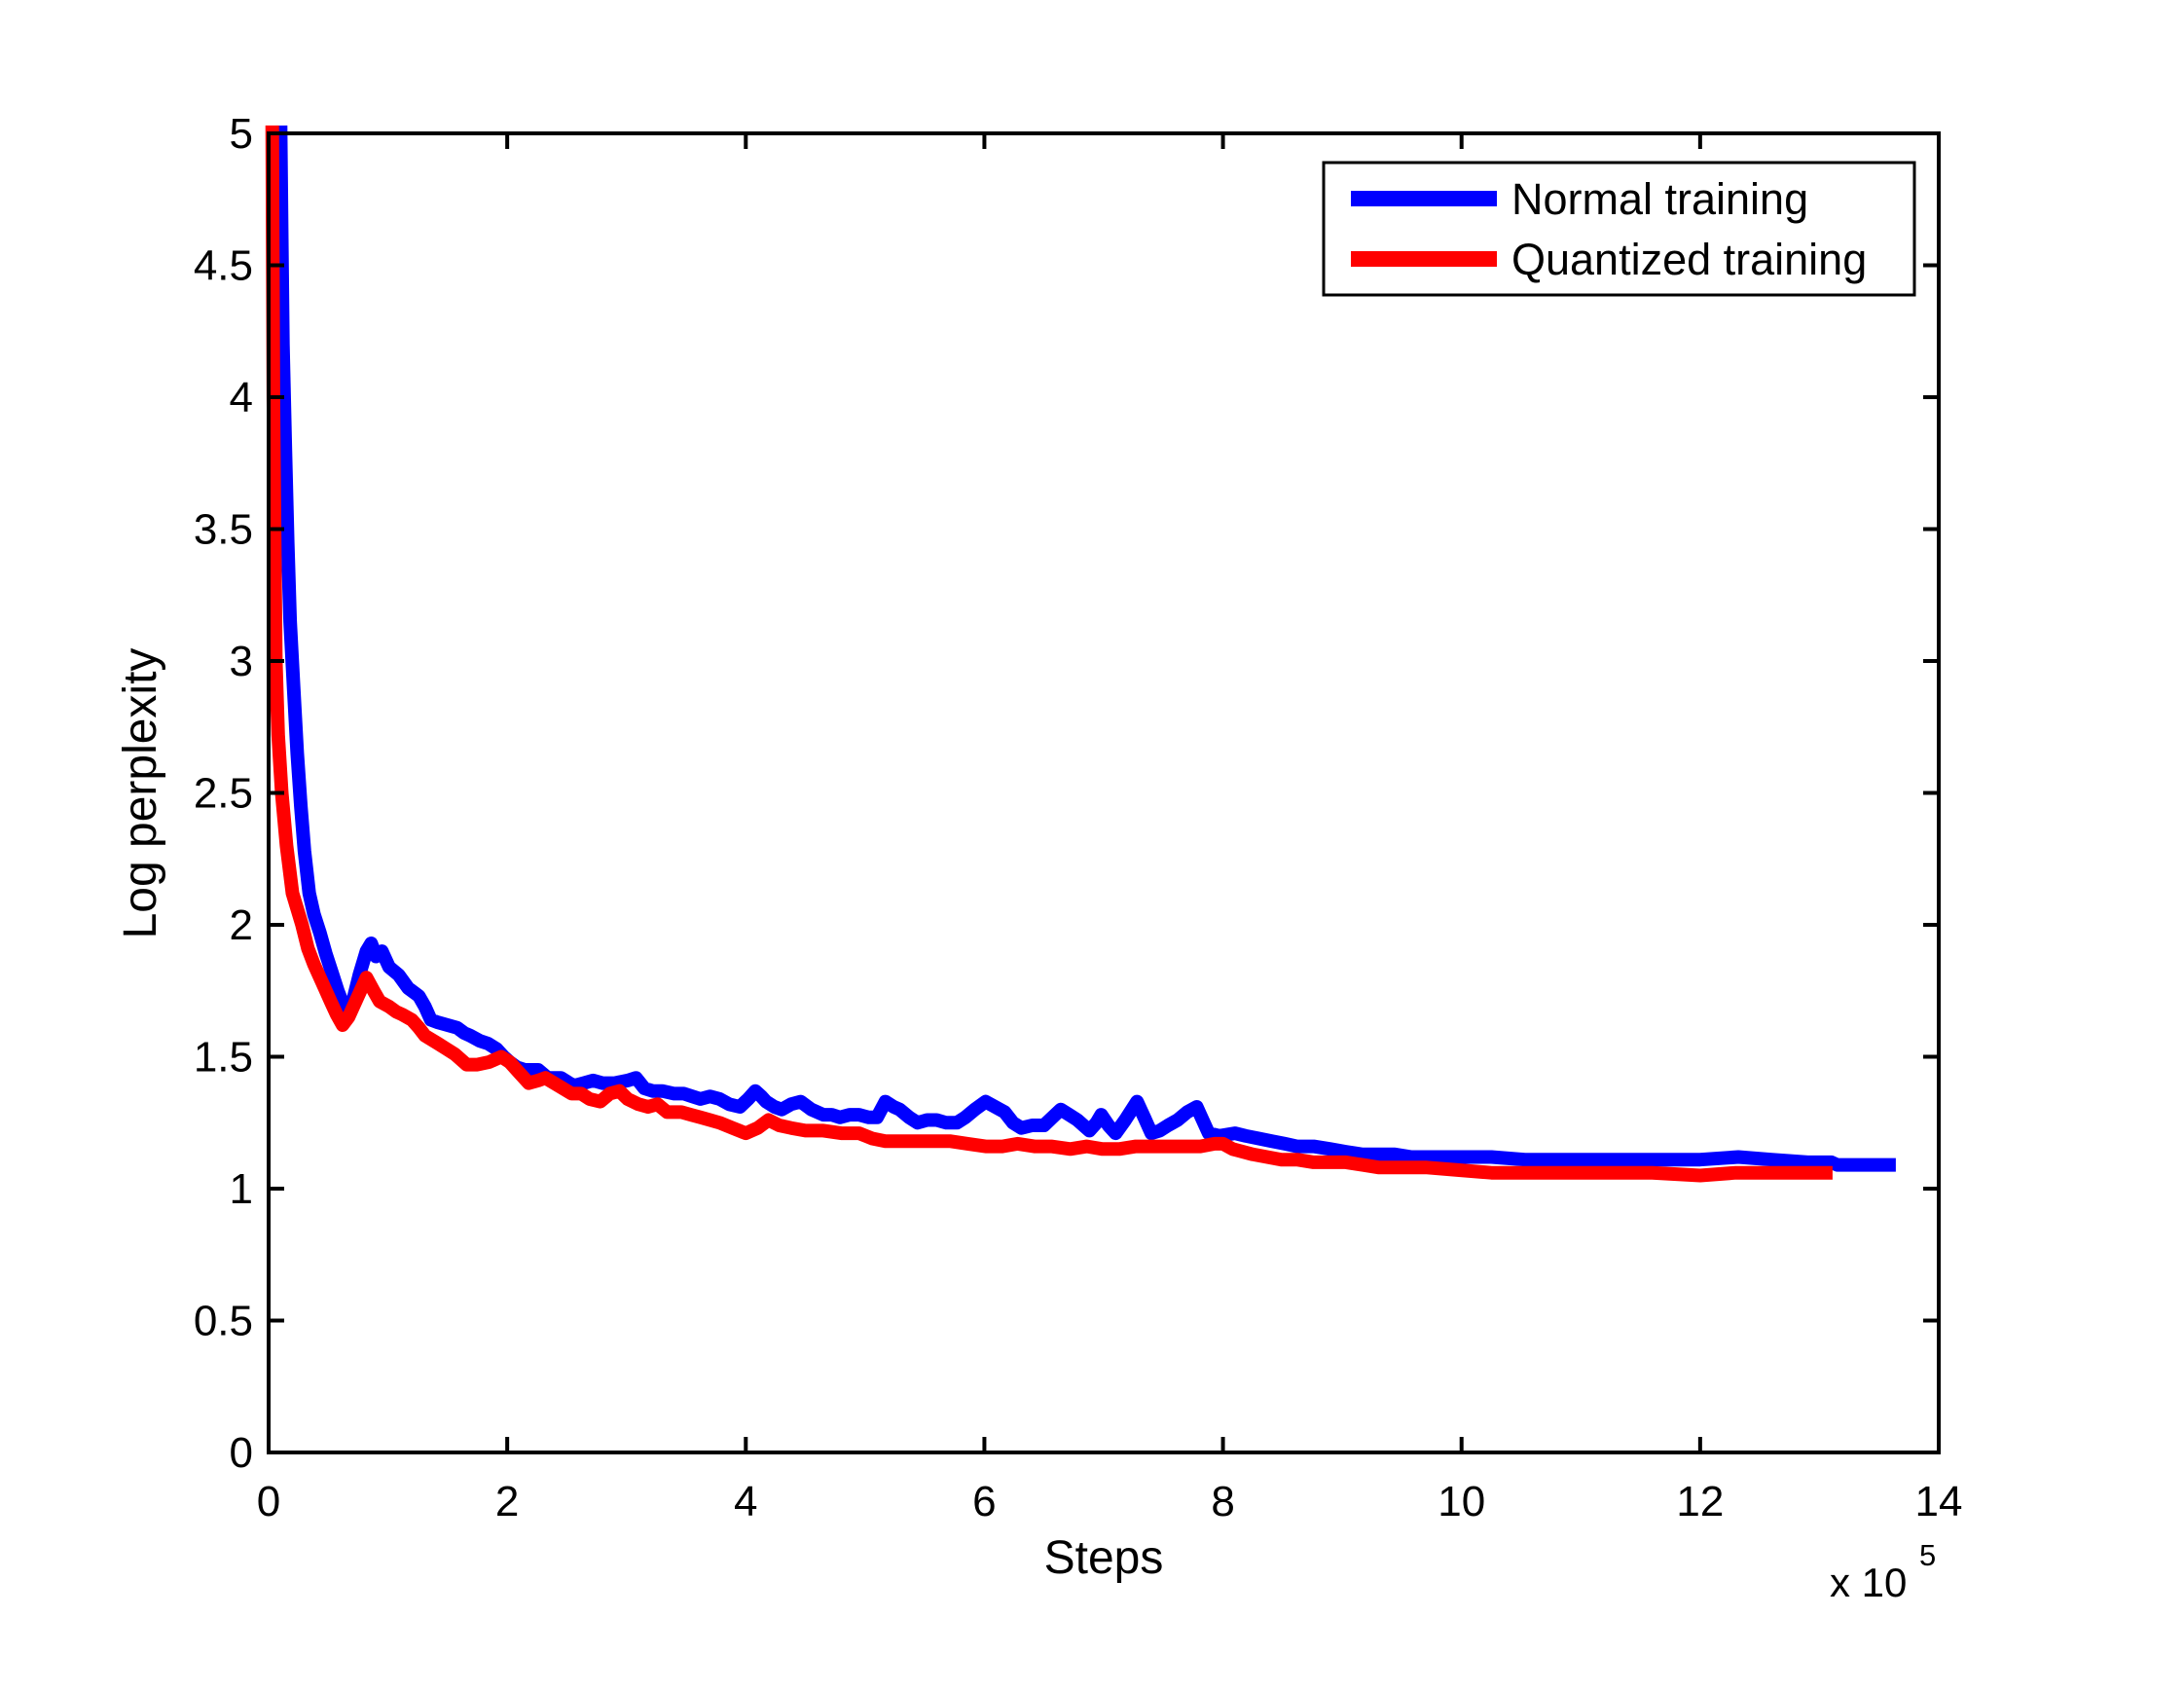 Image resolution: width=2184 pixels, height=1690 pixels. Describe the element at coordinates (268, 1501) in the screenshot. I see `x-tick-label: 0` at that location.